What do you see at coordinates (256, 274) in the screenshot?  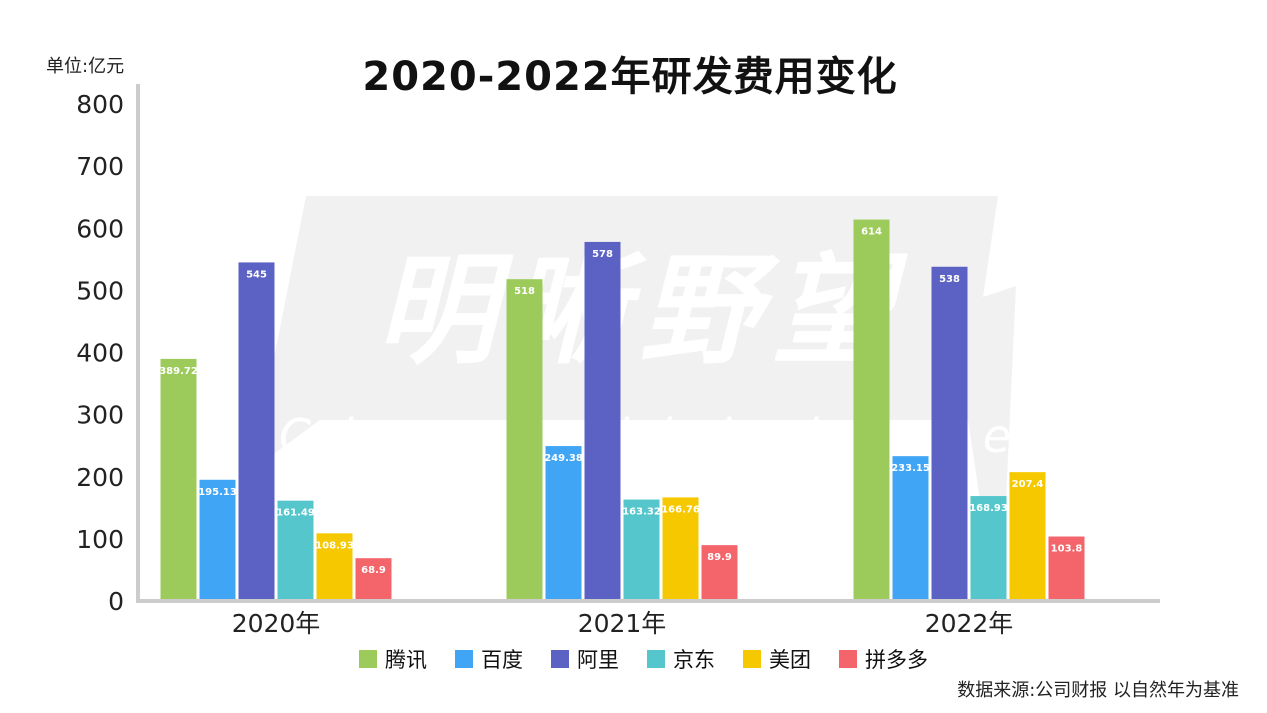 I see `data-label: 545` at bounding box center [256, 274].